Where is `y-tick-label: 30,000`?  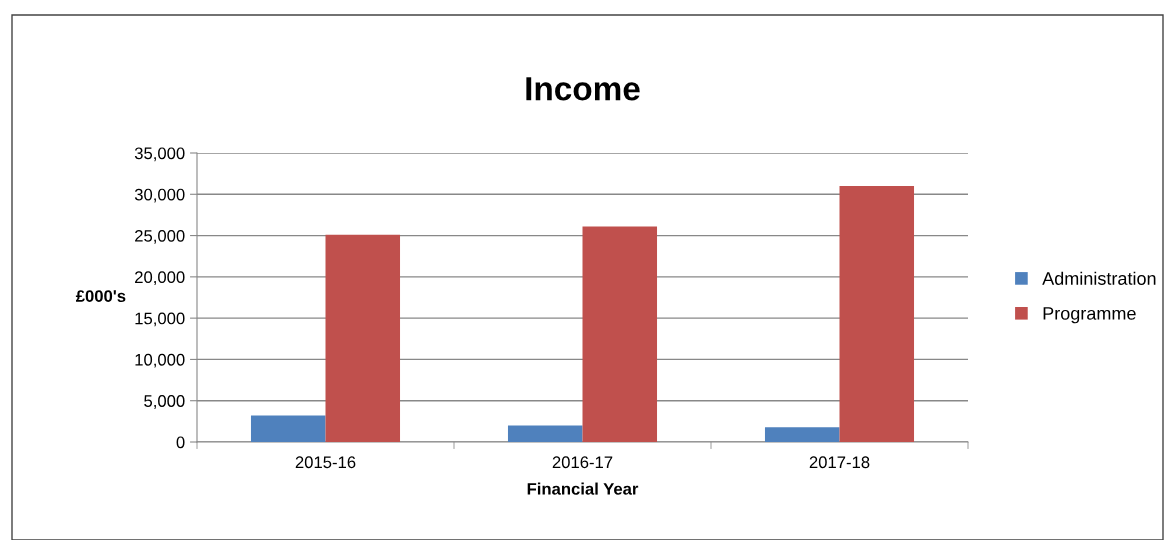
y-tick-label: 30,000 is located at coordinates (159, 195).